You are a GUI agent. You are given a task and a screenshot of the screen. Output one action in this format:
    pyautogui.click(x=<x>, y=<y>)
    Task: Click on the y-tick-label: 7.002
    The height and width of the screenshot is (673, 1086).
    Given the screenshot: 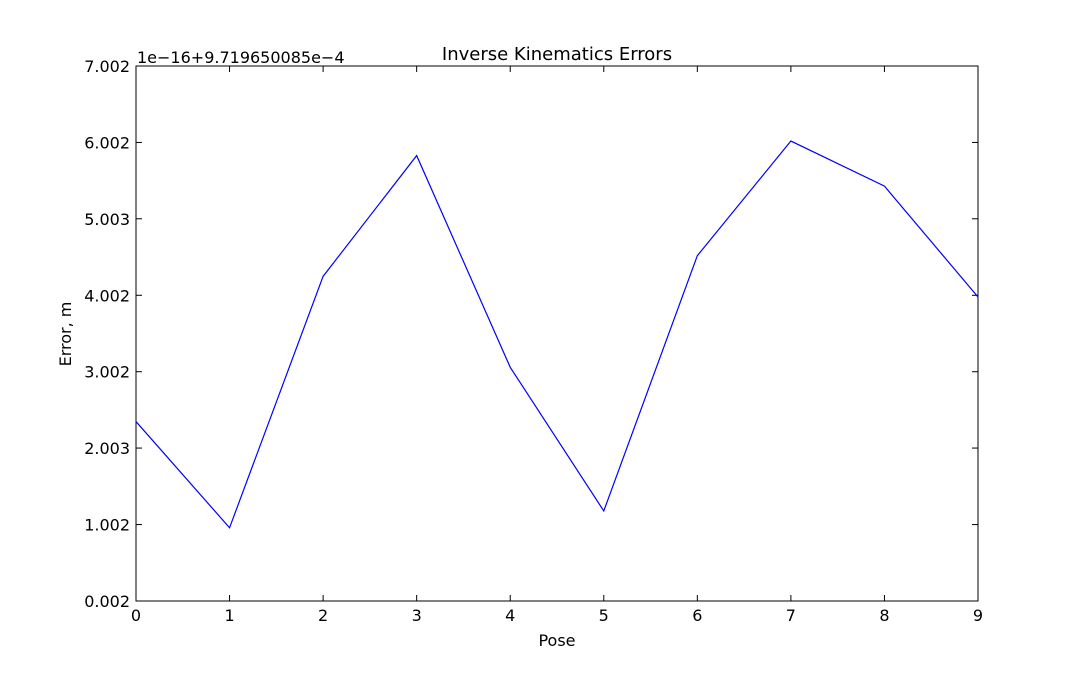 What is the action you would take?
    pyautogui.click(x=107, y=66)
    